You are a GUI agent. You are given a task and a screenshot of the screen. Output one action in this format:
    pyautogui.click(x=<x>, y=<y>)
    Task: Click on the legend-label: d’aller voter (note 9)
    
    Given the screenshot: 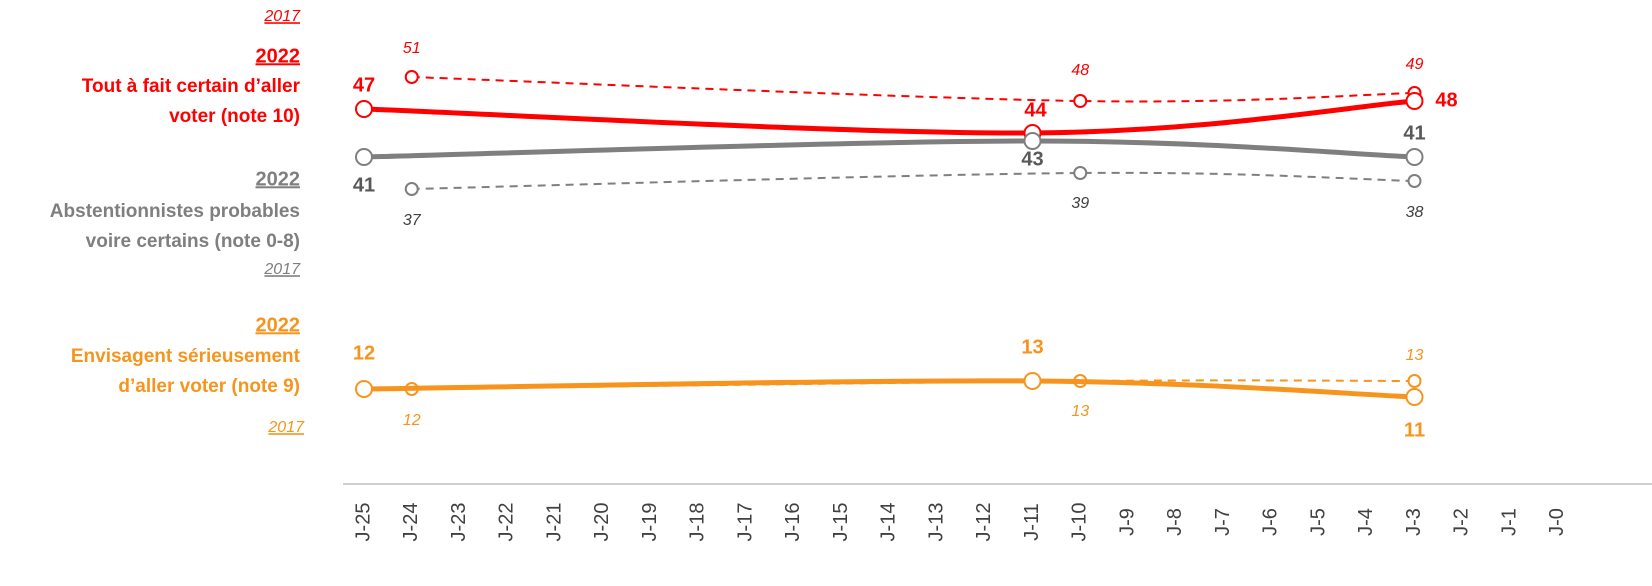 What is the action you would take?
    pyautogui.click(x=209, y=386)
    